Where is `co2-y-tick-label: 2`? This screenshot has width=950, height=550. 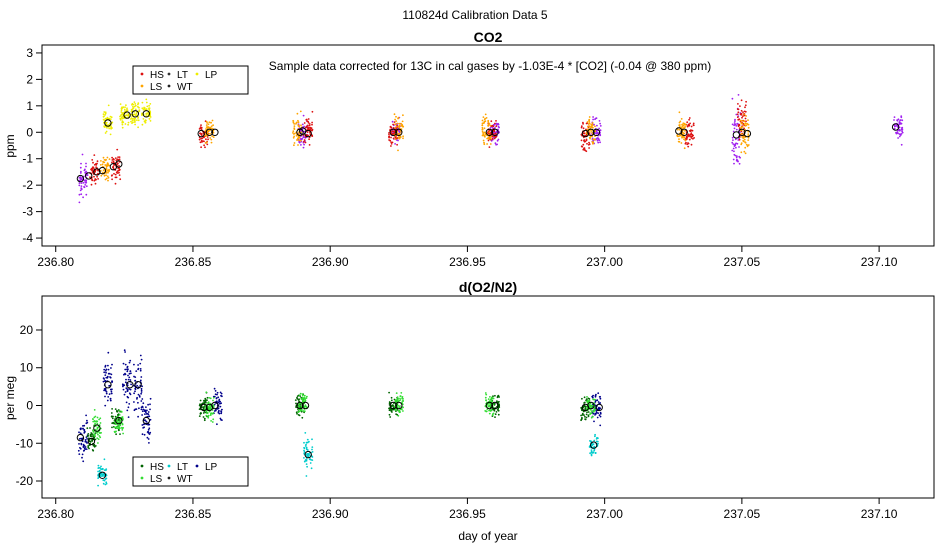
co2-y-tick-label: 2 is located at coordinates (29, 79).